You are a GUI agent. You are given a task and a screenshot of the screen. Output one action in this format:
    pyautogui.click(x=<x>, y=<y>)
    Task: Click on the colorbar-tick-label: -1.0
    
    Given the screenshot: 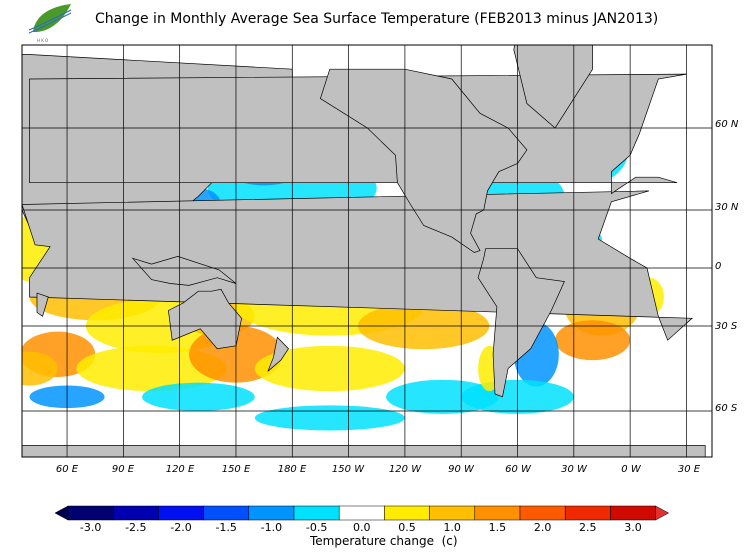 What is the action you would take?
    pyautogui.click(x=271, y=527)
    